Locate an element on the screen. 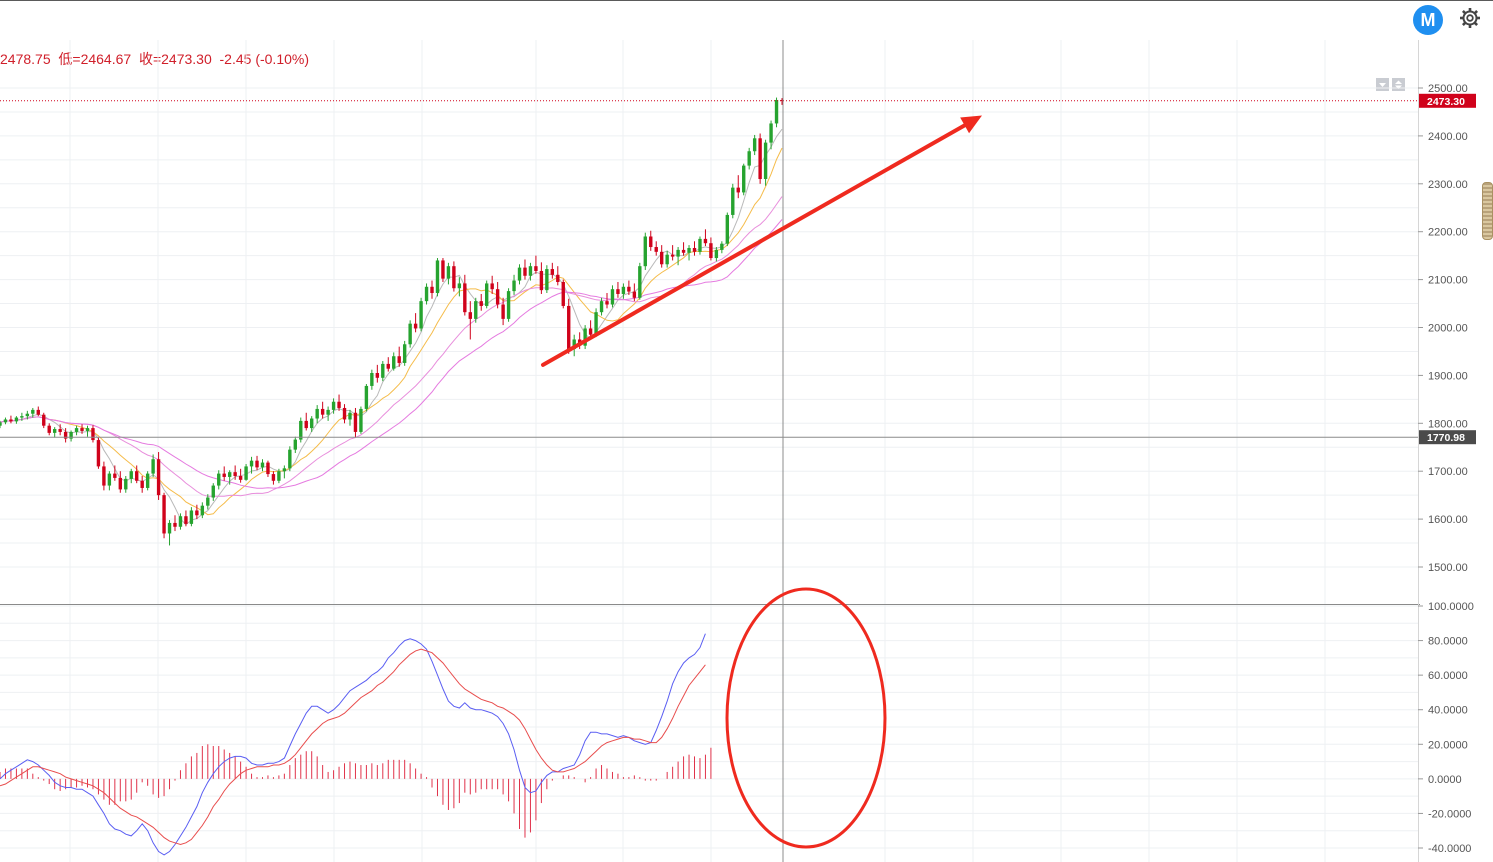 The height and width of the screenshot is (862, 1493). info-item: 低=2464.67 is located at coordinates (98, 59).